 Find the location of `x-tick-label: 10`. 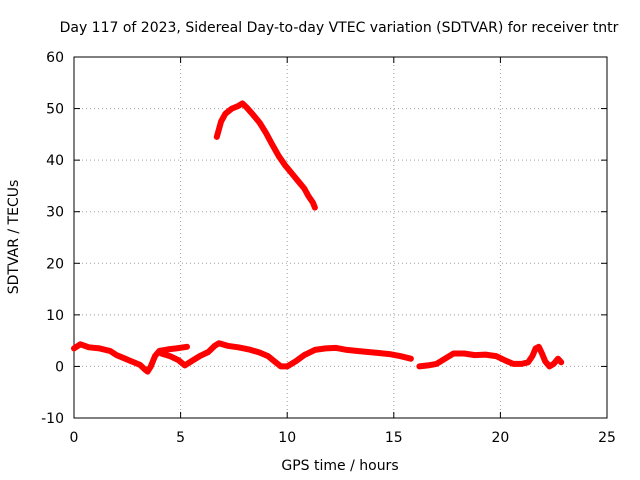

x-tick-label: 10 is located at coordinates (287, 438).